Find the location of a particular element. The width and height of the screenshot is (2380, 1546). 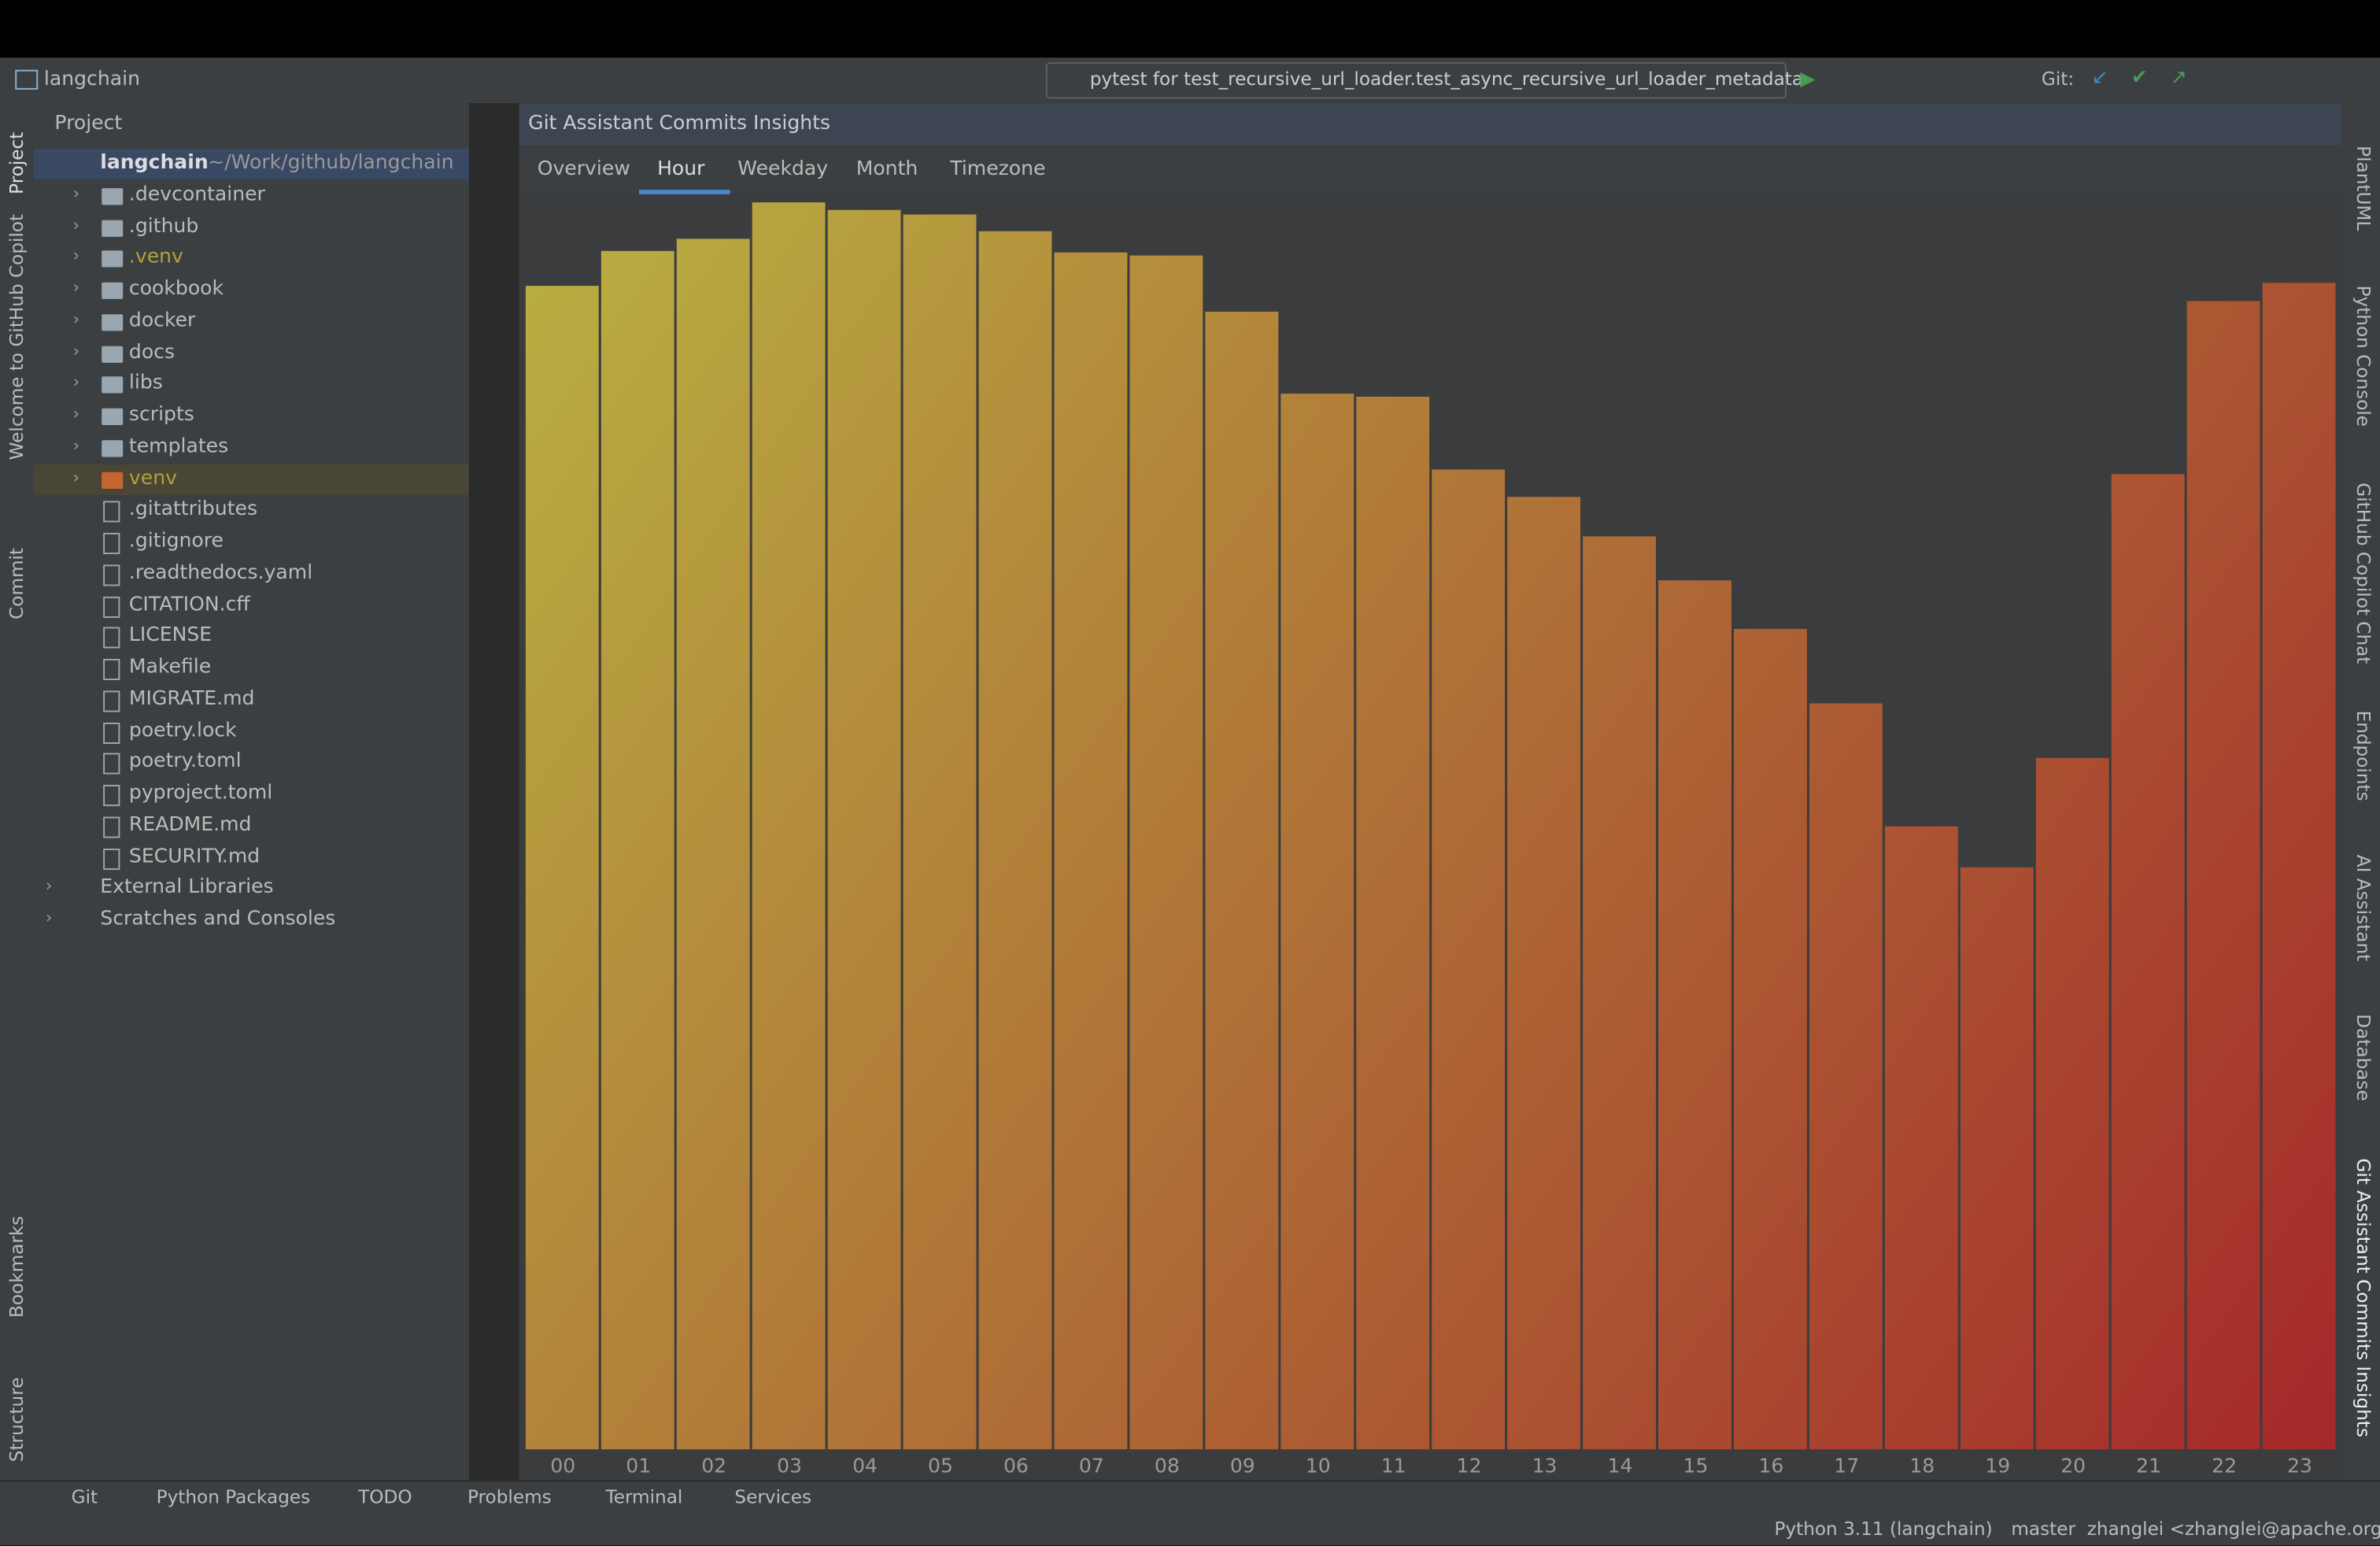

x-tick-label: 16 is located at coordinates (1770, 1466).